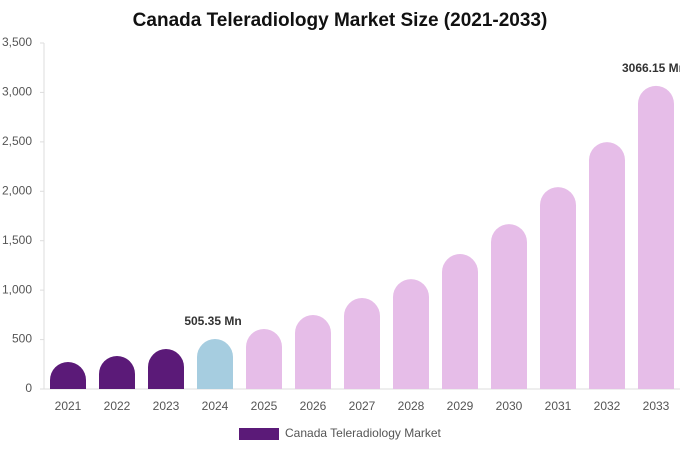 The image size is (680, 450). What do you see at coordinates (259, 434) in the screenshot?
I see `legend-swatch` at bounding box center [259, 434].